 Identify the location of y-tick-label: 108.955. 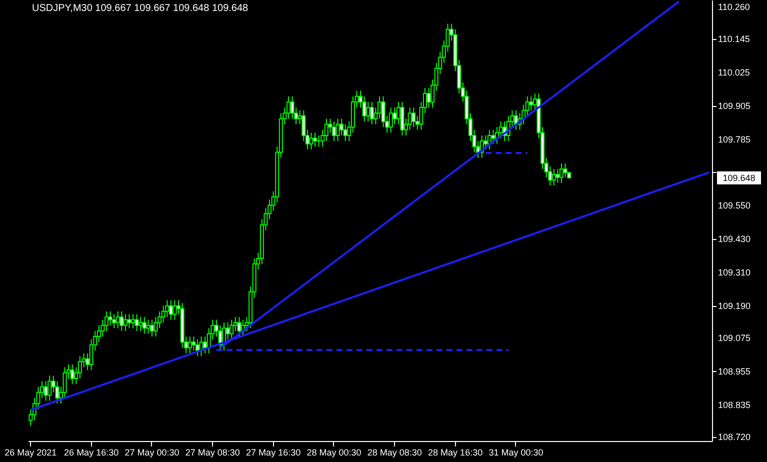
(734, 371).